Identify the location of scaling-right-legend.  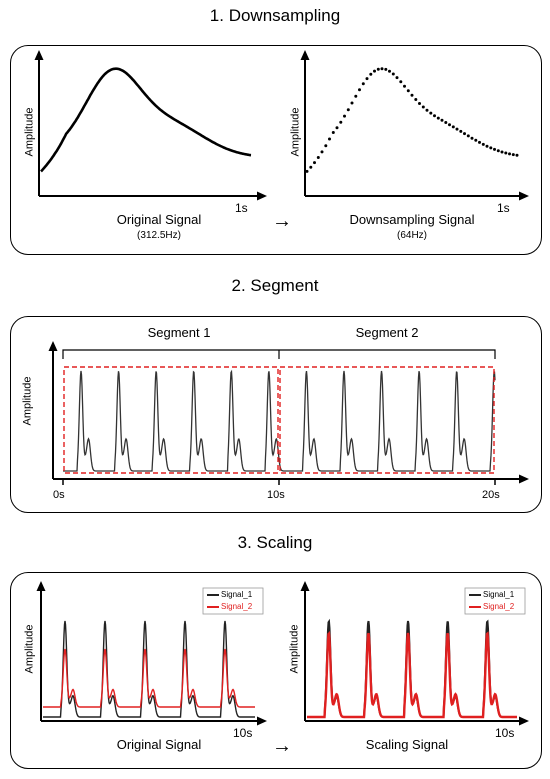
(495, 601).